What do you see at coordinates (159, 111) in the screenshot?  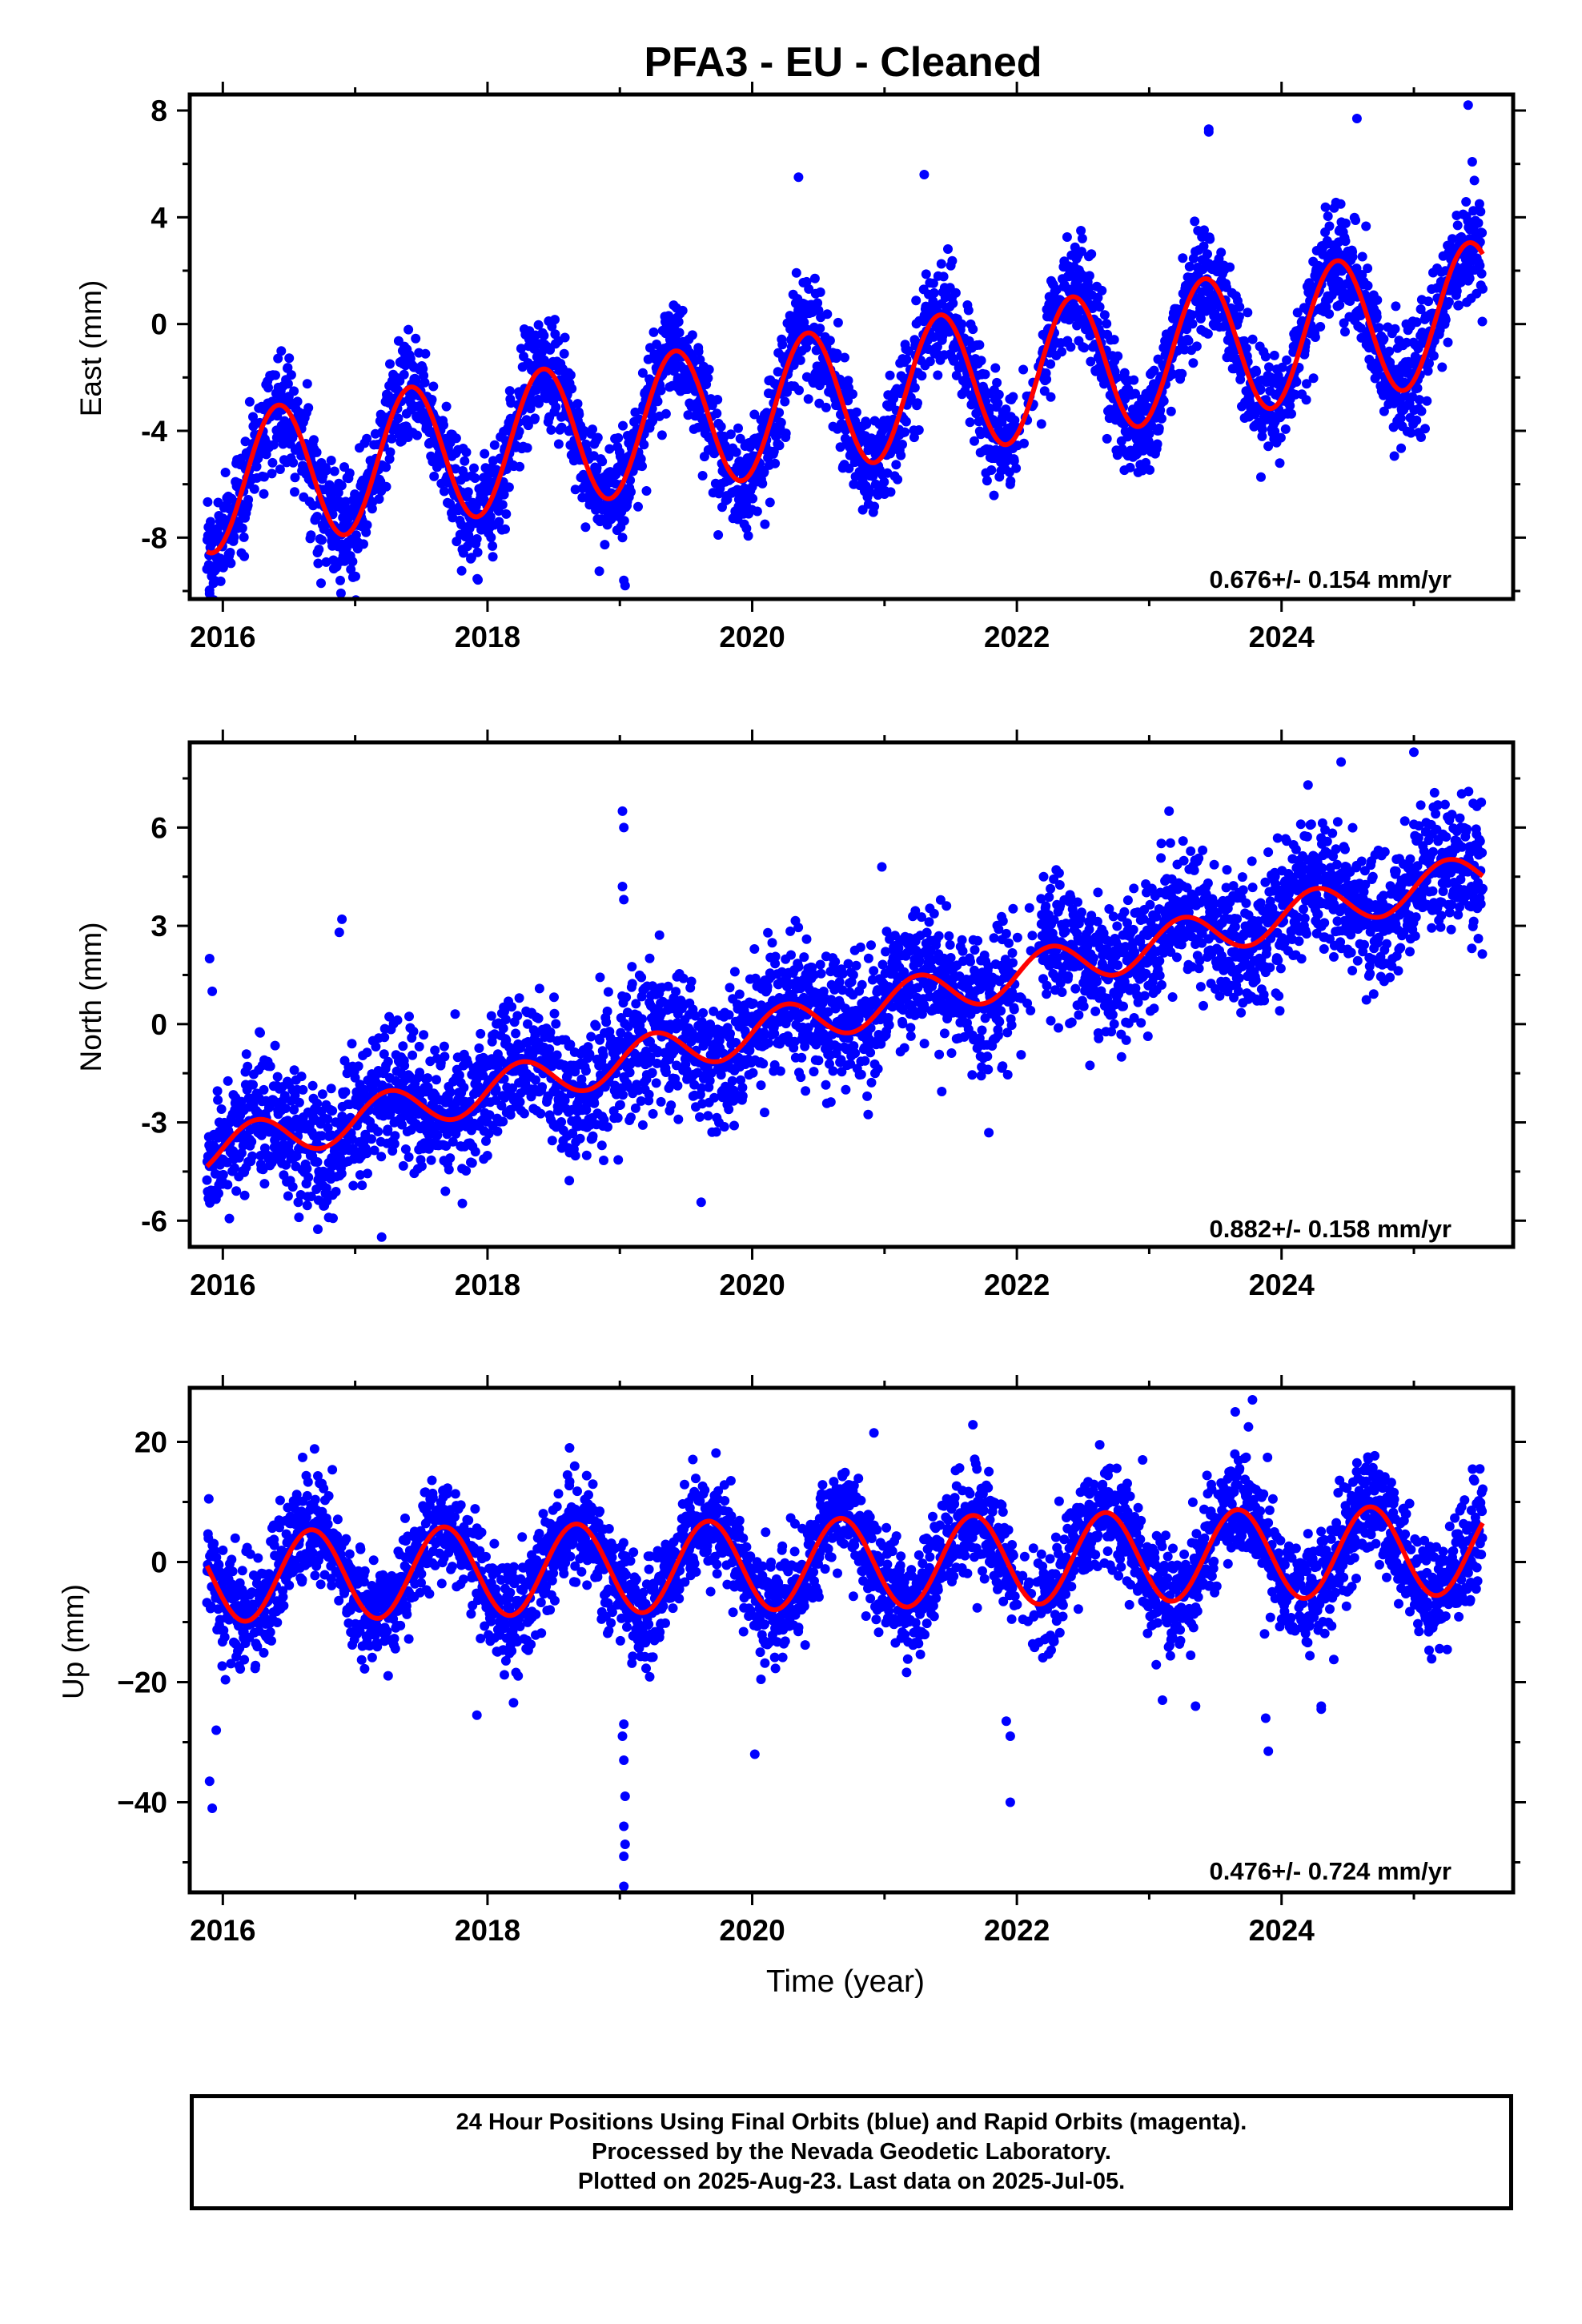 I see `east-y-tick-label: 8` at bounding box center [159, 111].